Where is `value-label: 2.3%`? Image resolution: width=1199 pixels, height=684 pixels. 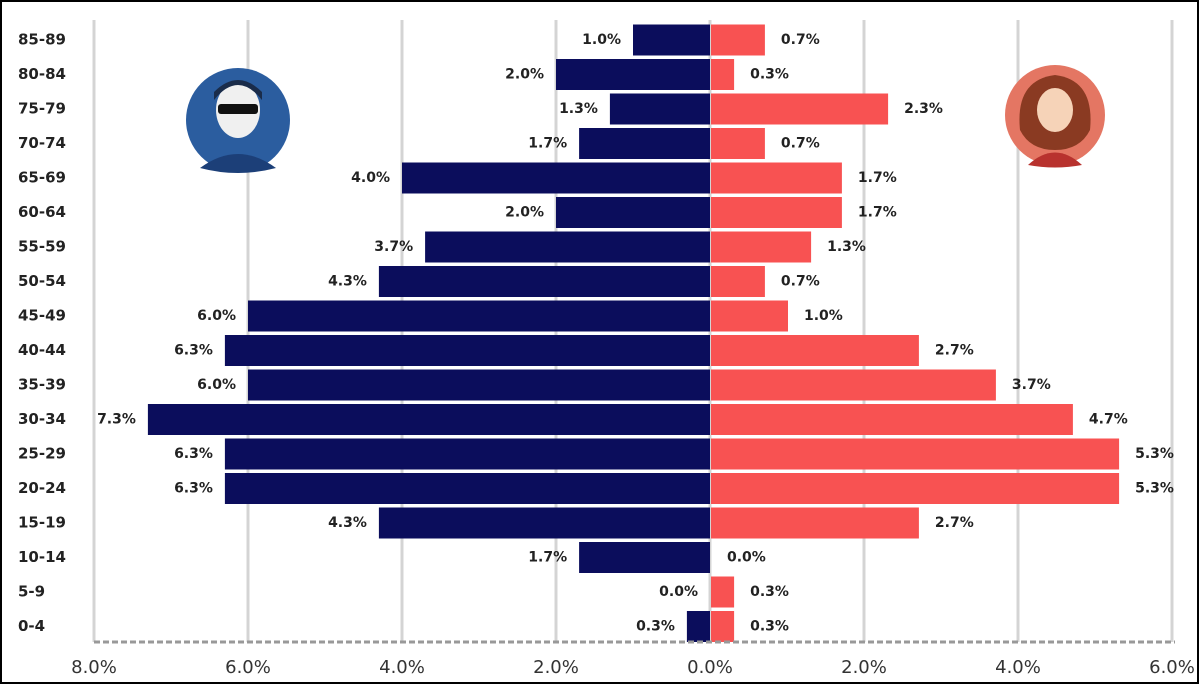 value-label: 2.3% is located at coordinates (923, 109).